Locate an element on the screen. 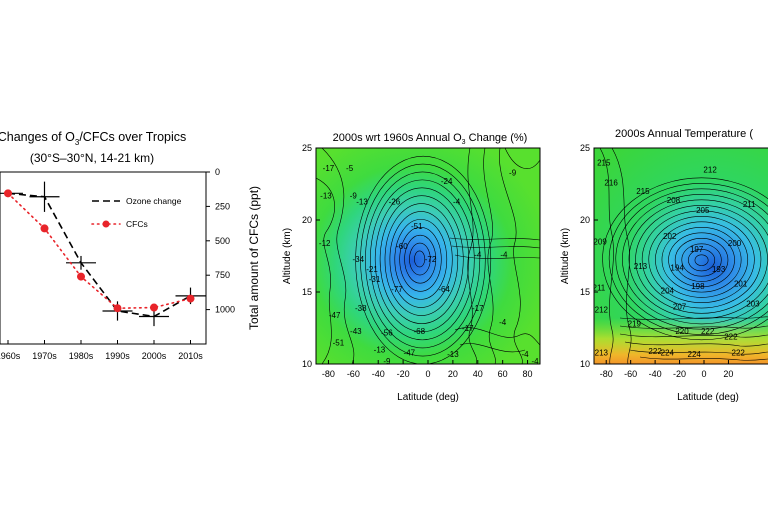 This screenshot has height=512, width=768. cfc-markers is located at coordinates (99, 251).